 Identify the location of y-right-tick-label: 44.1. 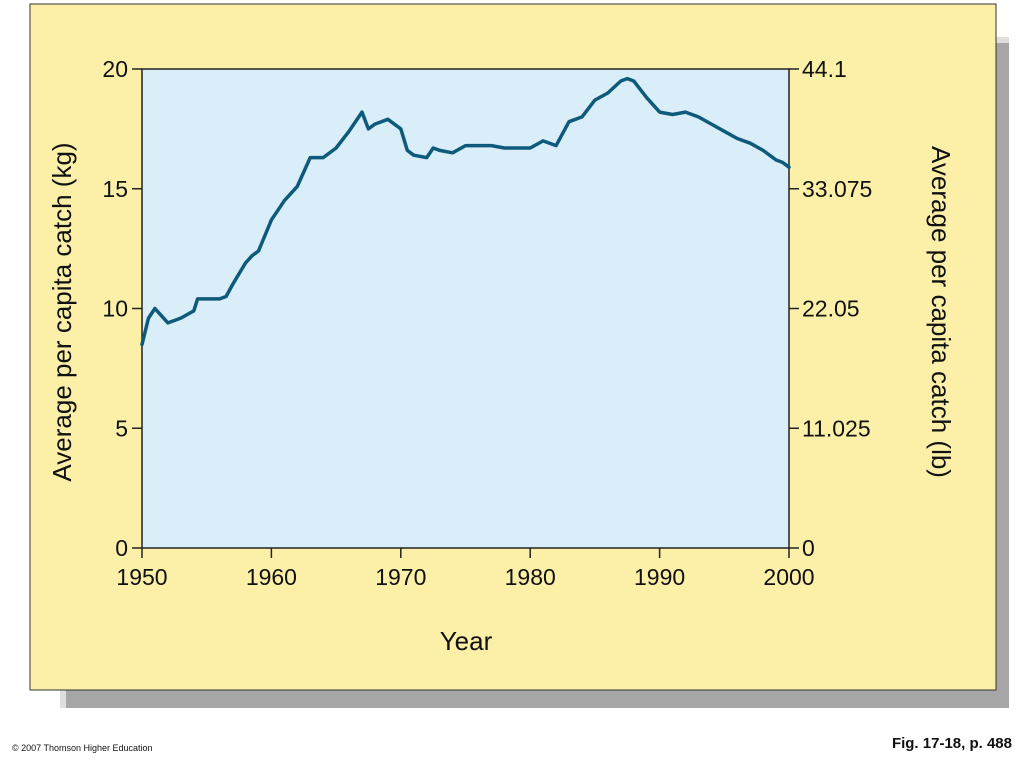
(824, 69).